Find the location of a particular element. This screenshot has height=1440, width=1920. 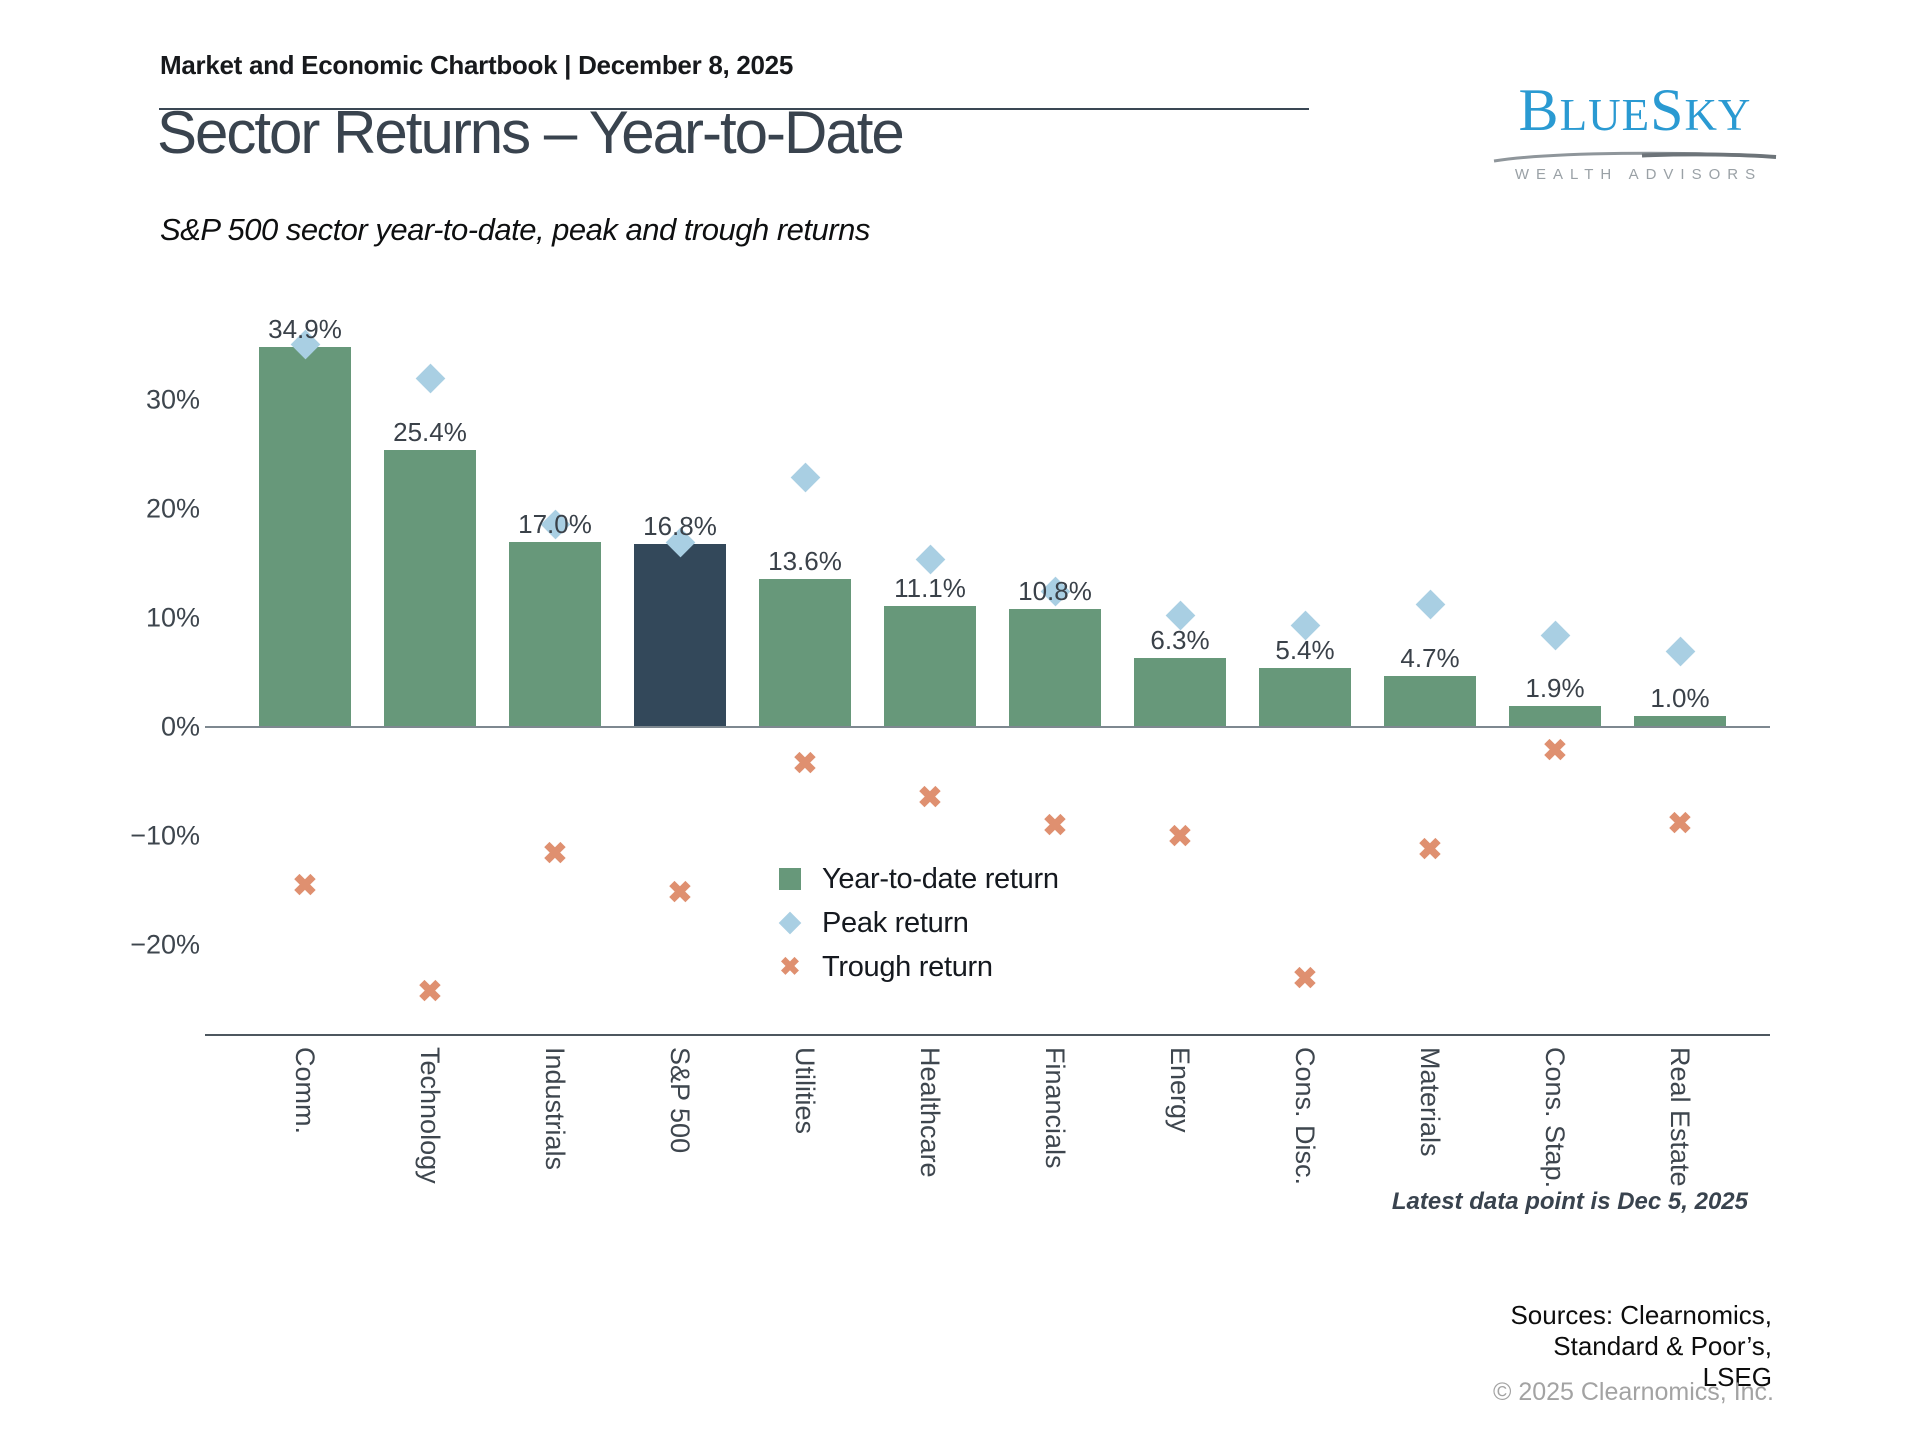

ytd-return-value-label: 4.7% is located at coordinates (1430, 657).